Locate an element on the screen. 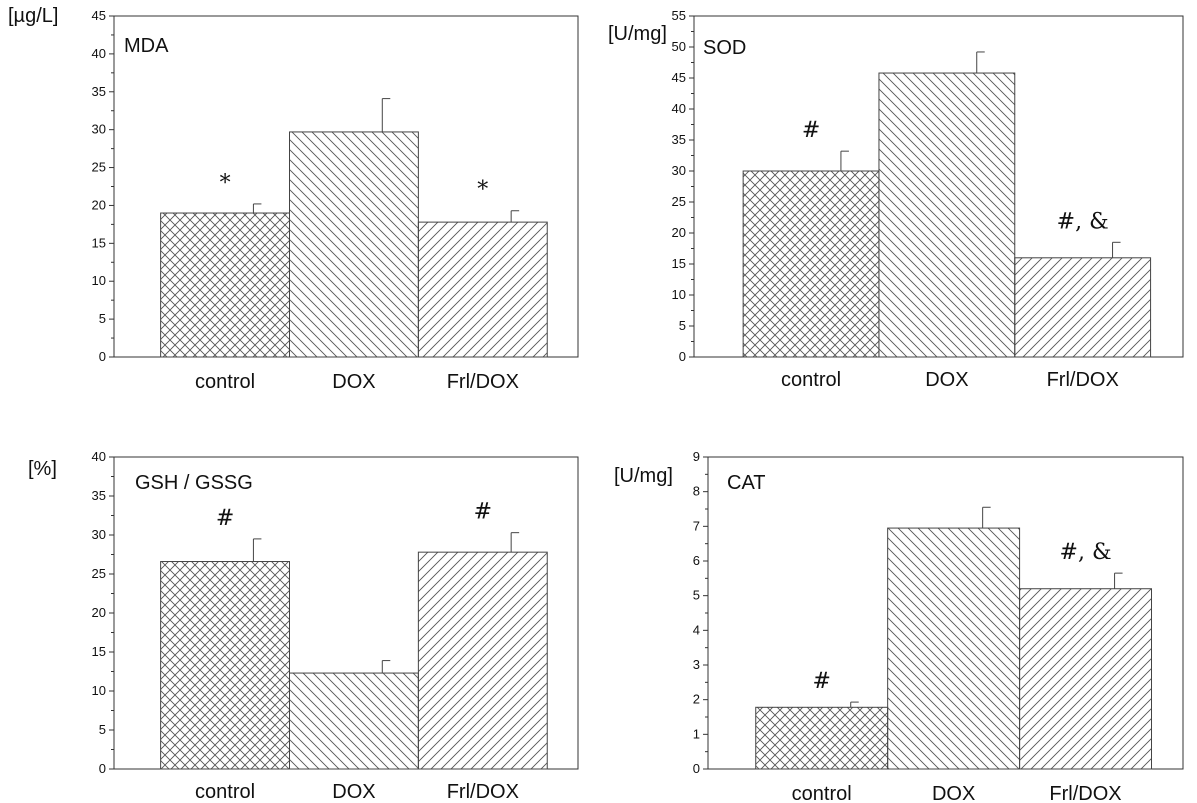 The height and width of the screenshot is (803, 1197). panel-title: CAT is located at coordinates (746, 483).